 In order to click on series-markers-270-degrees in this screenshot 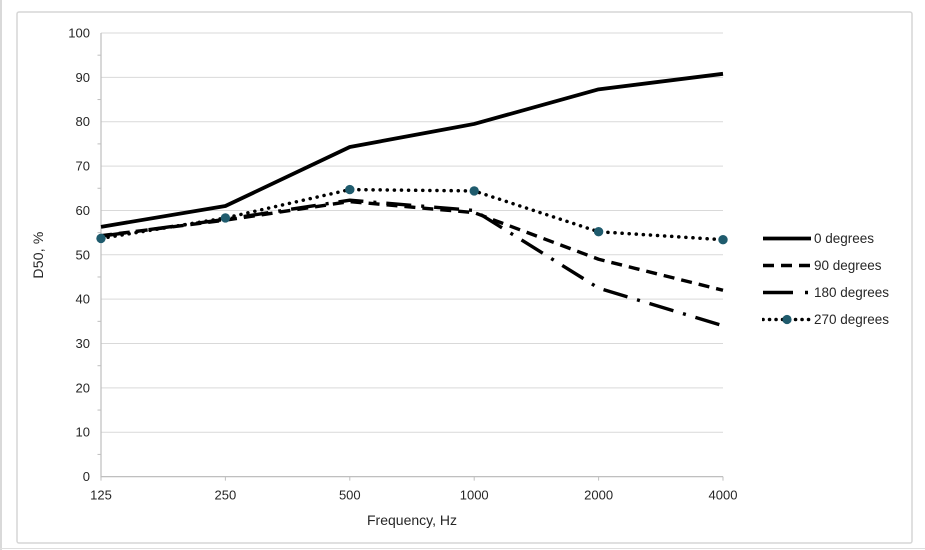, I will do `click(412, 214)`.